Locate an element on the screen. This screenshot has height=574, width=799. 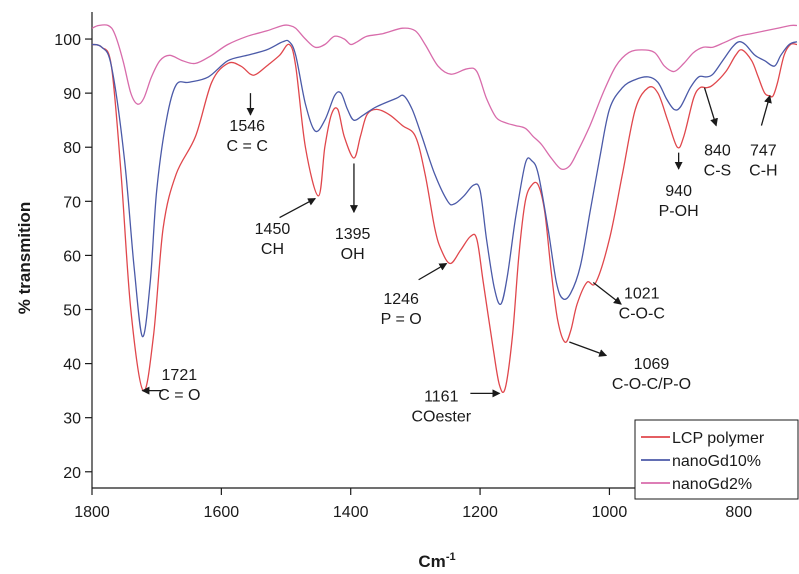
y-tick-label: 30 is located at coordinates (72, 419).